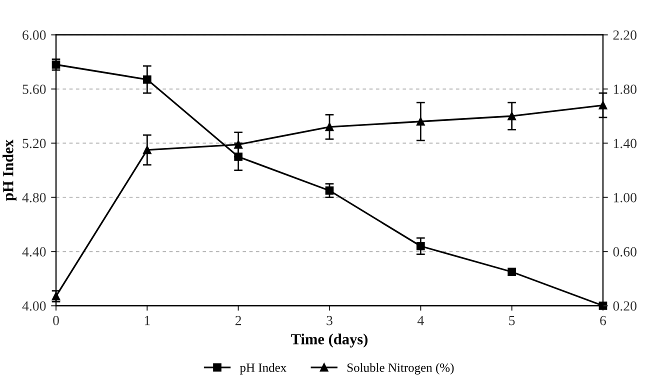  I want to click on x-tick-label: 6, so click(603, 321).